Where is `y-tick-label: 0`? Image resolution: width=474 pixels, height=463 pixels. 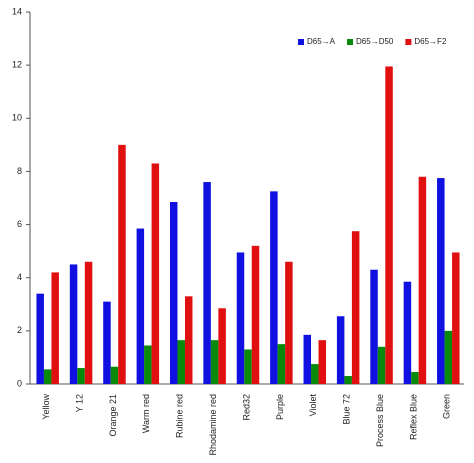
y-tick-label: 0 is located at coordinates (19, 383).